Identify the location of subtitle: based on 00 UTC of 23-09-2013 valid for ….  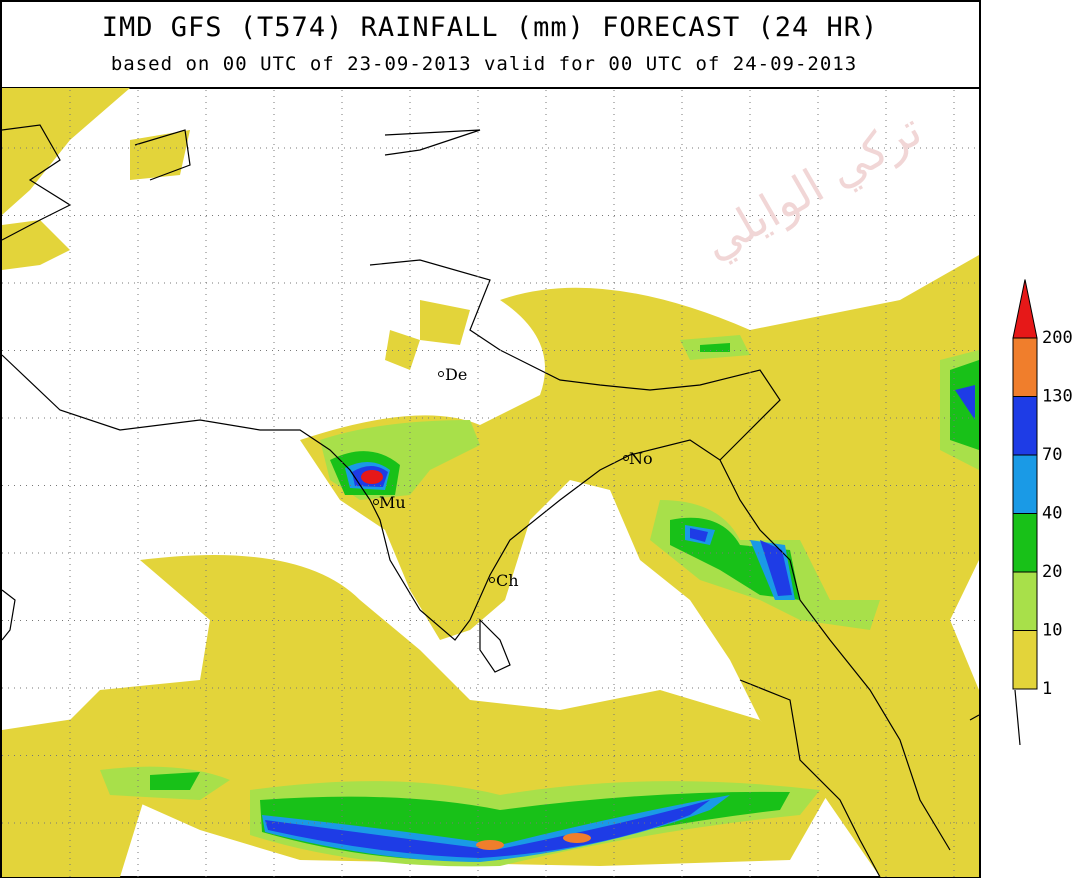
(484, 64).